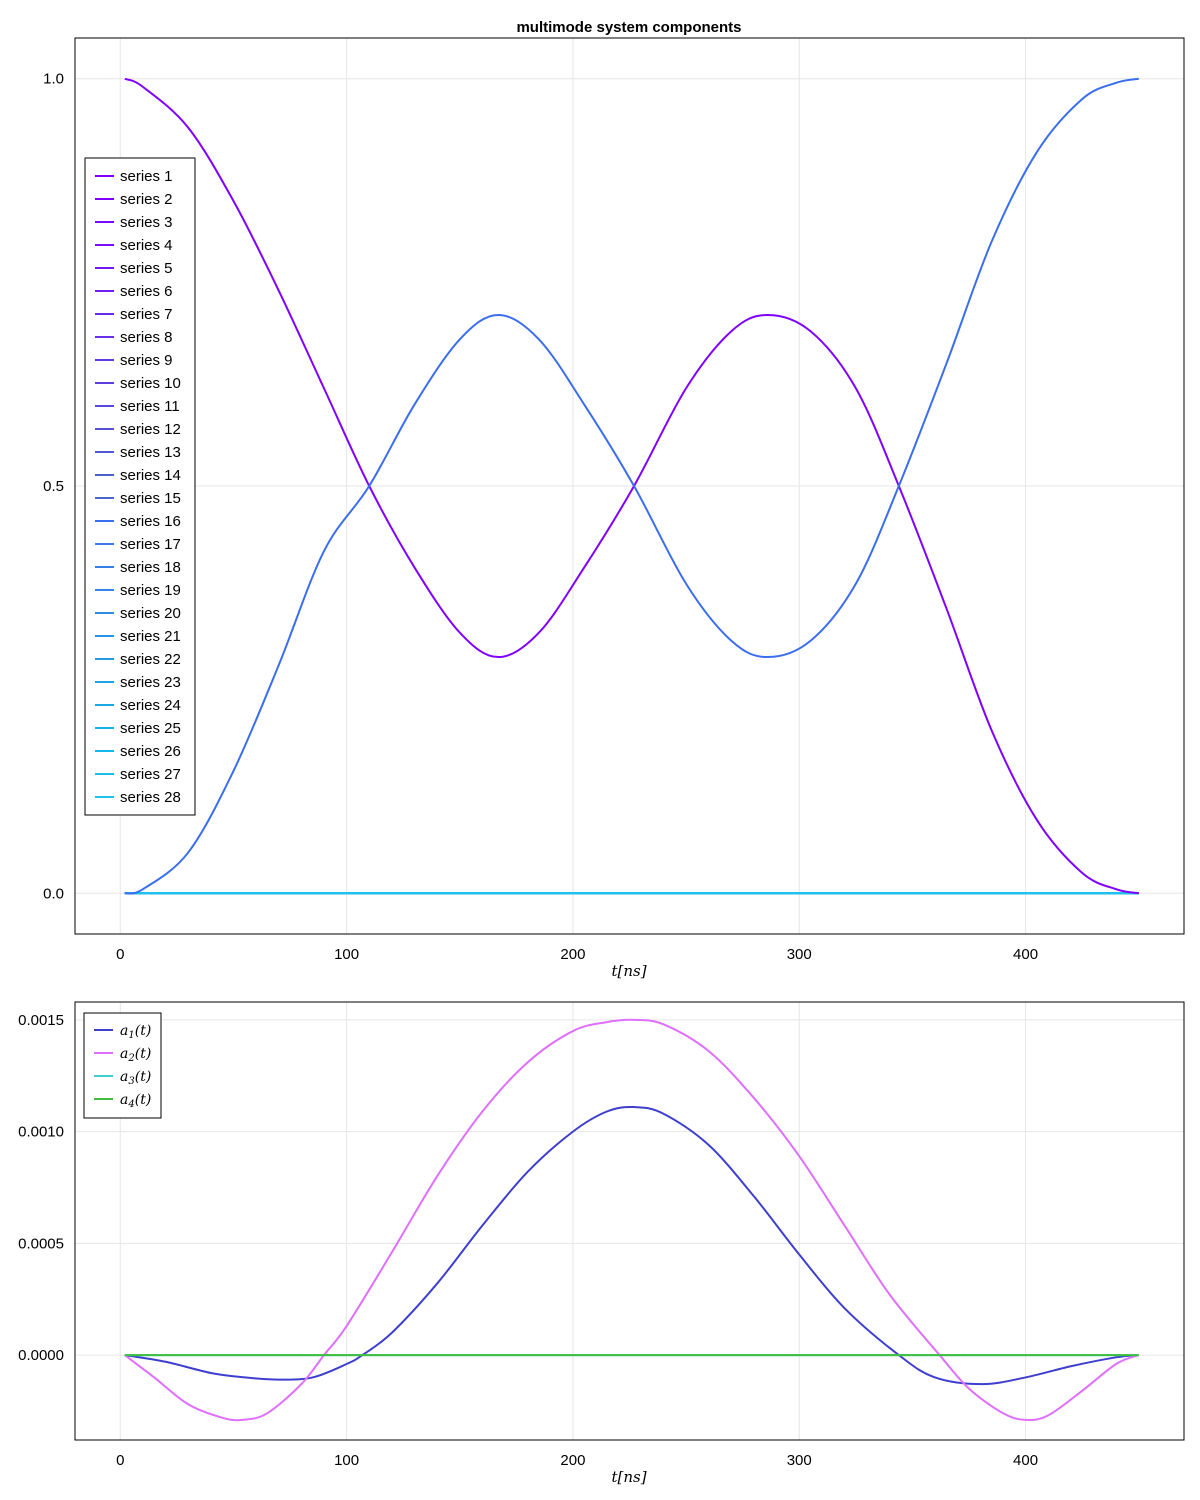 The height and width of the screenshot is (1500, 1200). Describe the element at coordinates (146, 291) in the screenshot. I see `legend-entry-label: series 6` at that location.